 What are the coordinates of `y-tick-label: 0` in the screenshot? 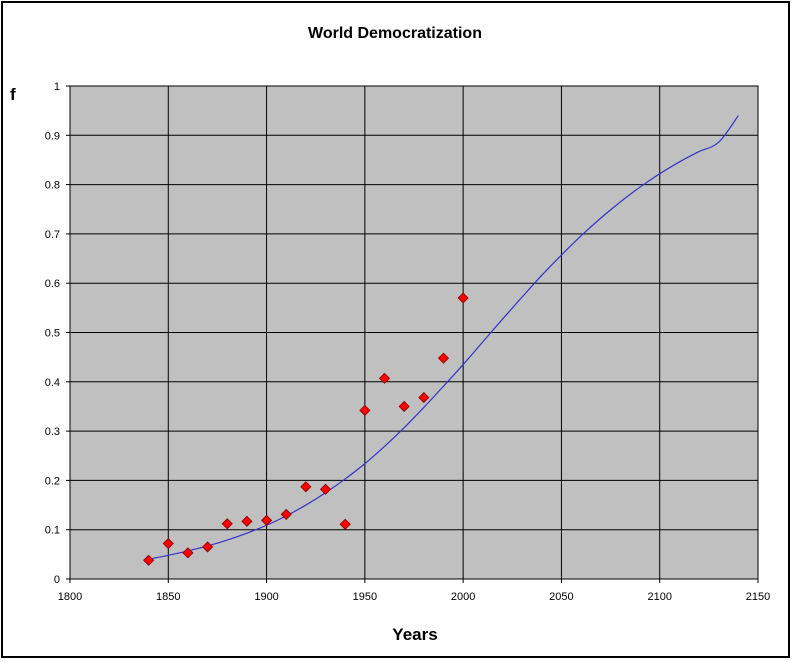 It's located at (57, 580).